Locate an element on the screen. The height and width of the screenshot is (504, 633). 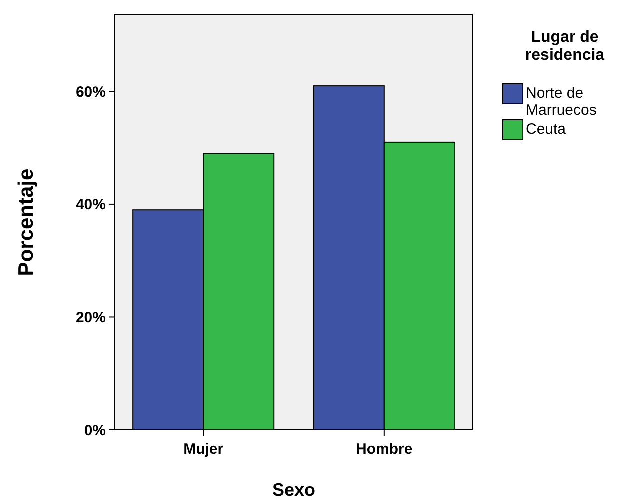
y-tick-label: 20% is located at coordinates (91, 317).